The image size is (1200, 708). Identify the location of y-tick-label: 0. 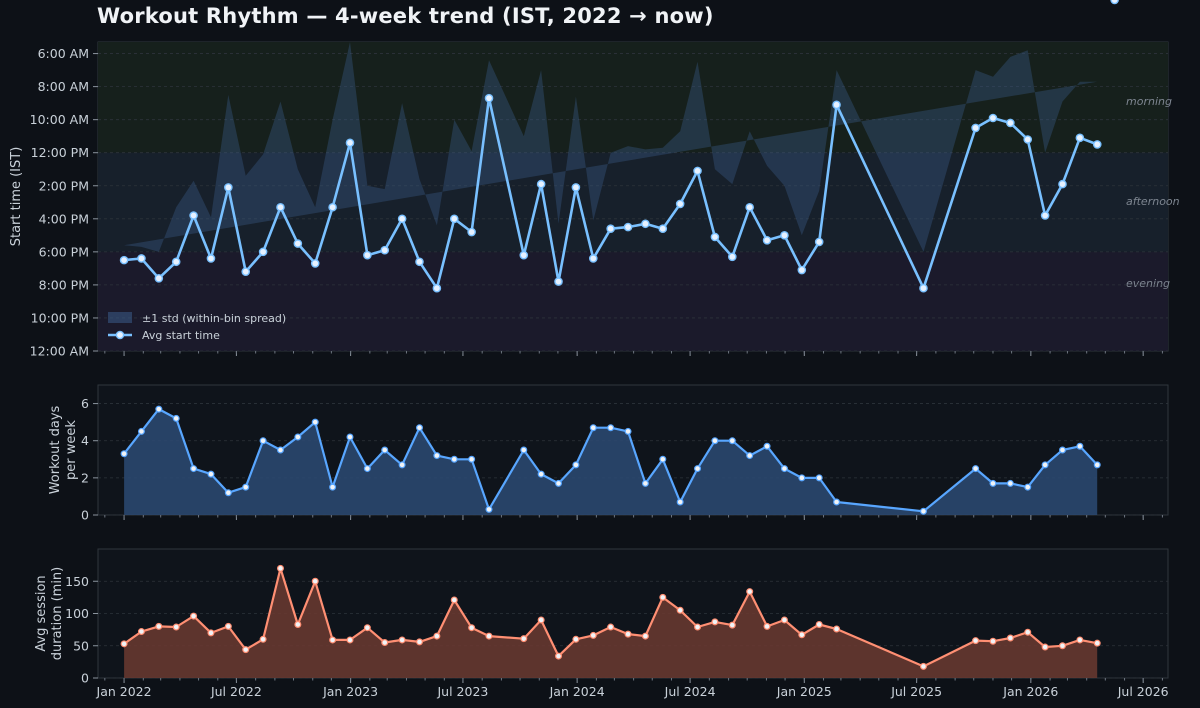
(85, 515).